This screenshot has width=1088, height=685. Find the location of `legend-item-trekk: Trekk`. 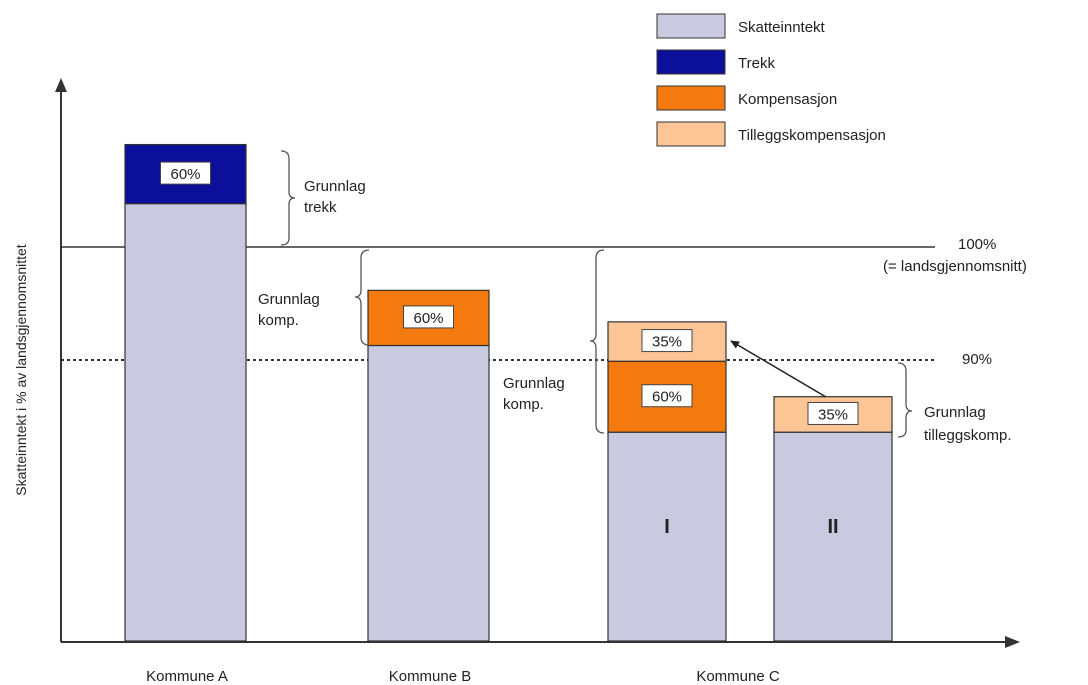

legend-item-trekk: Trekk is located at coordinates (715, 62).